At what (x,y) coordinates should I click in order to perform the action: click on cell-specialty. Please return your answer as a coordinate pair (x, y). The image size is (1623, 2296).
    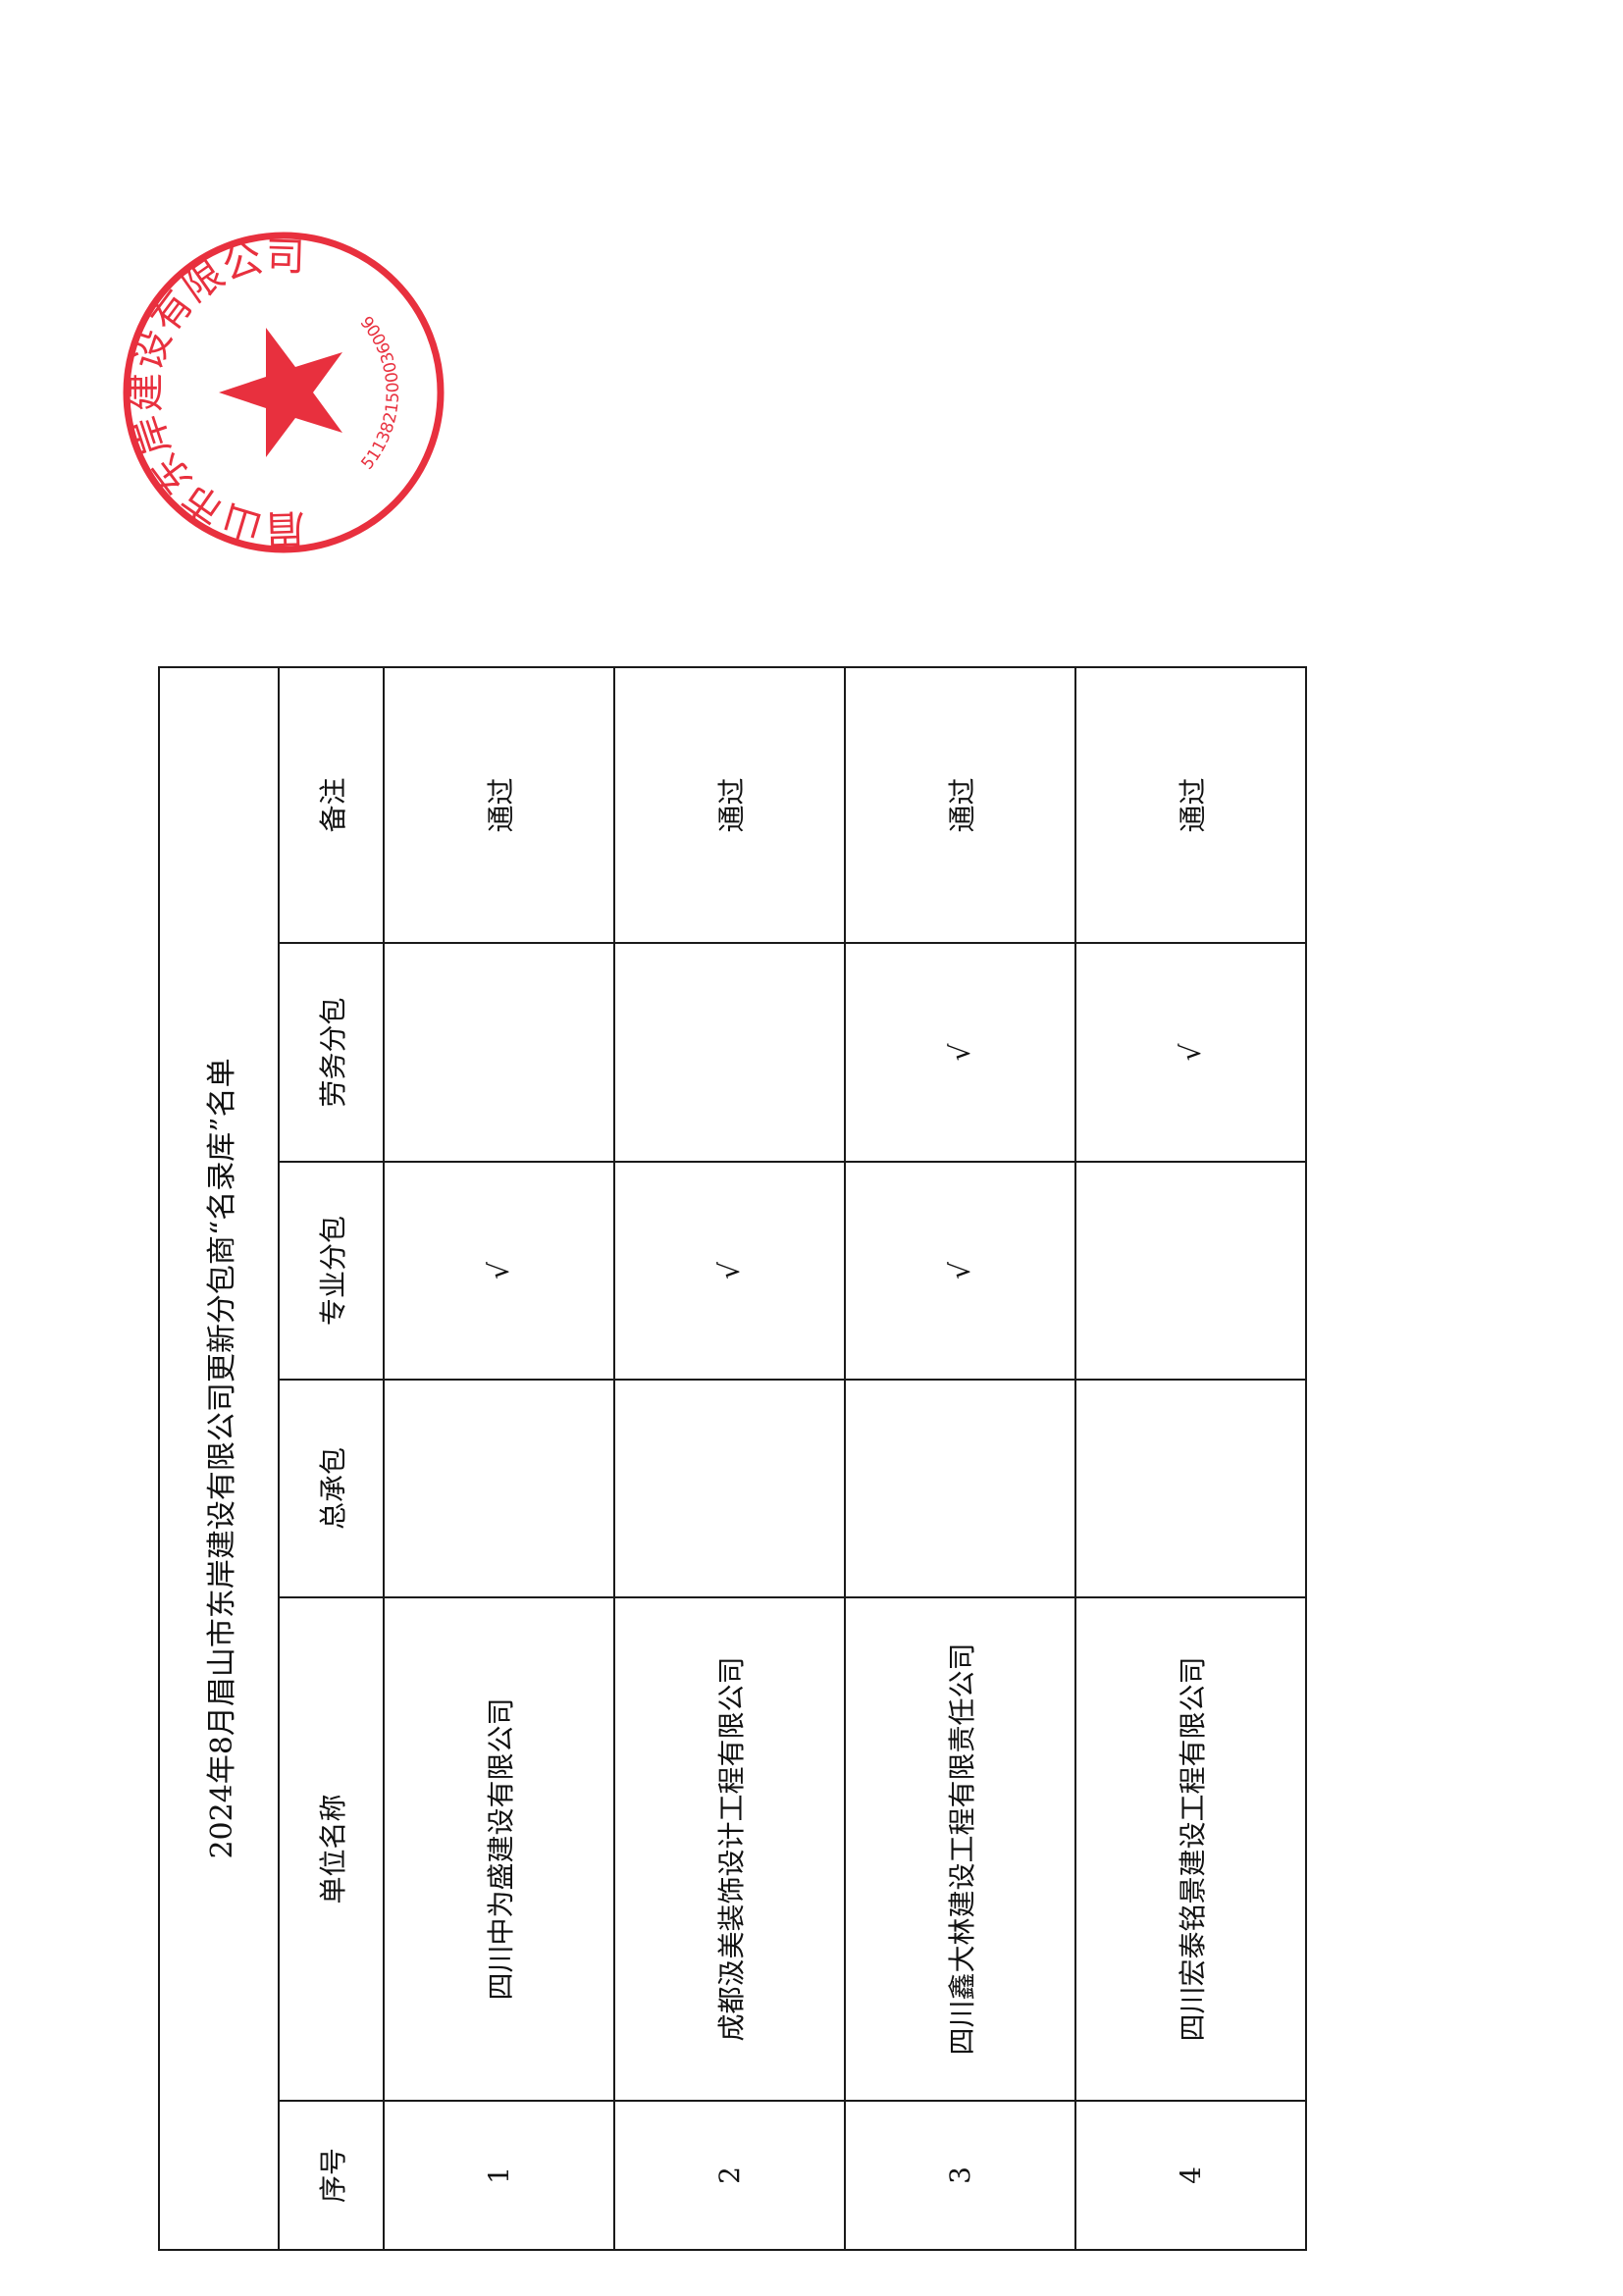
    Looking at the image, I should click on (1190, 1271).